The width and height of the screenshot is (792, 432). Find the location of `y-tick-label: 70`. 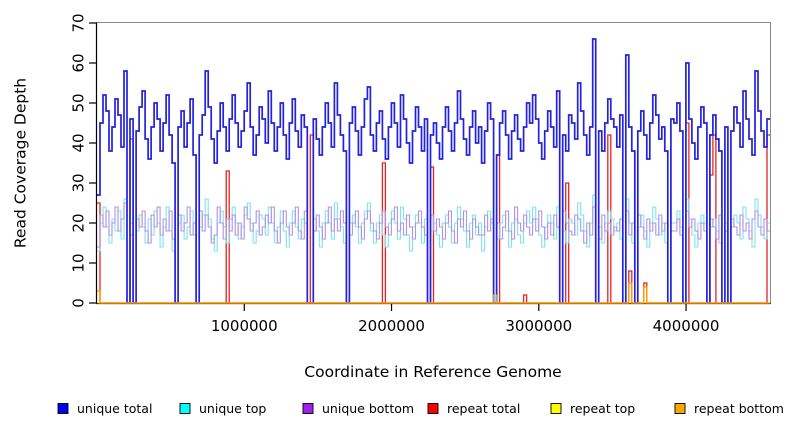

y-tick-label: 70 is located at coordinates (79, 22).